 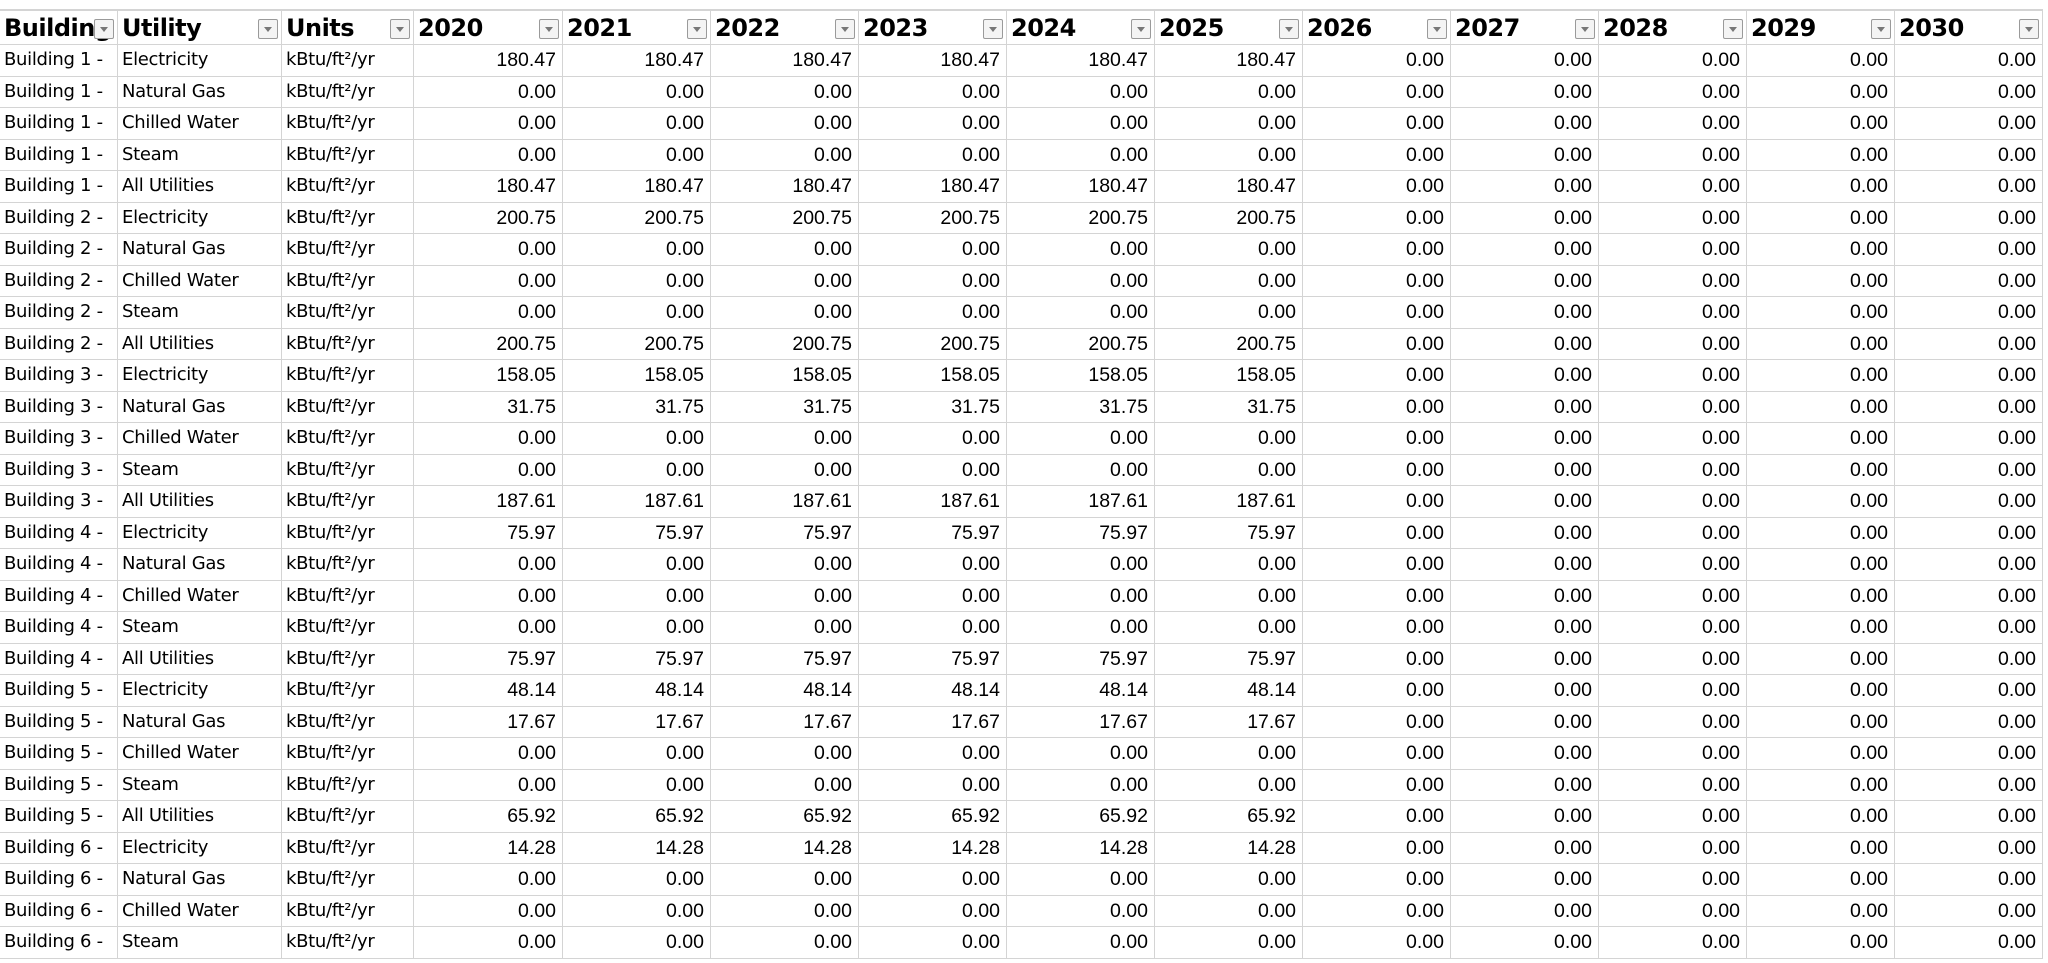 What do you see at coordinates (1229, 532) in the screenshot?
I see `value-cell: 75.97` at bounding box center [1229, 532].